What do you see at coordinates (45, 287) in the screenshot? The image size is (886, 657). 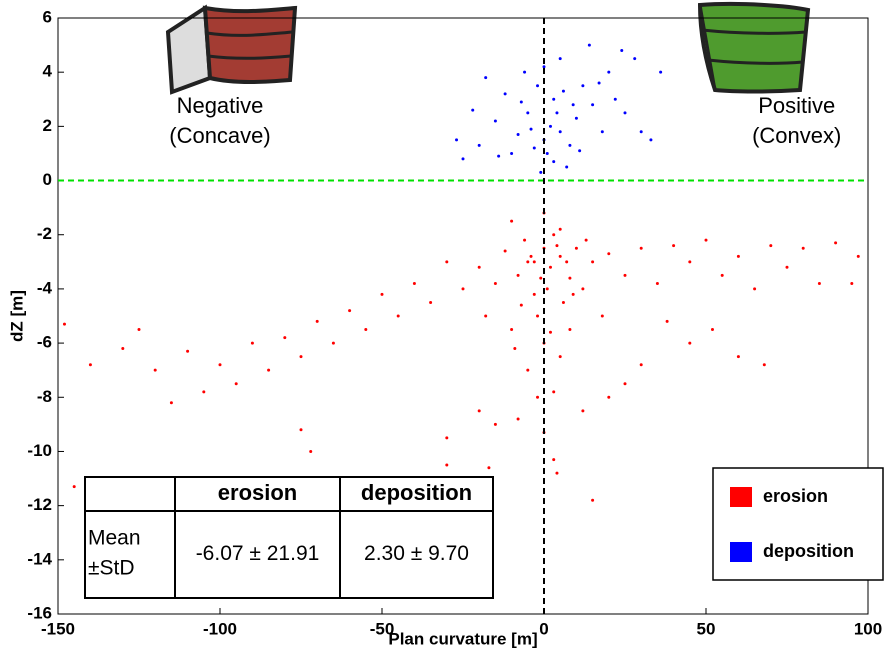 I see `y-tick-label: -4` at bounding box center [45, 287].